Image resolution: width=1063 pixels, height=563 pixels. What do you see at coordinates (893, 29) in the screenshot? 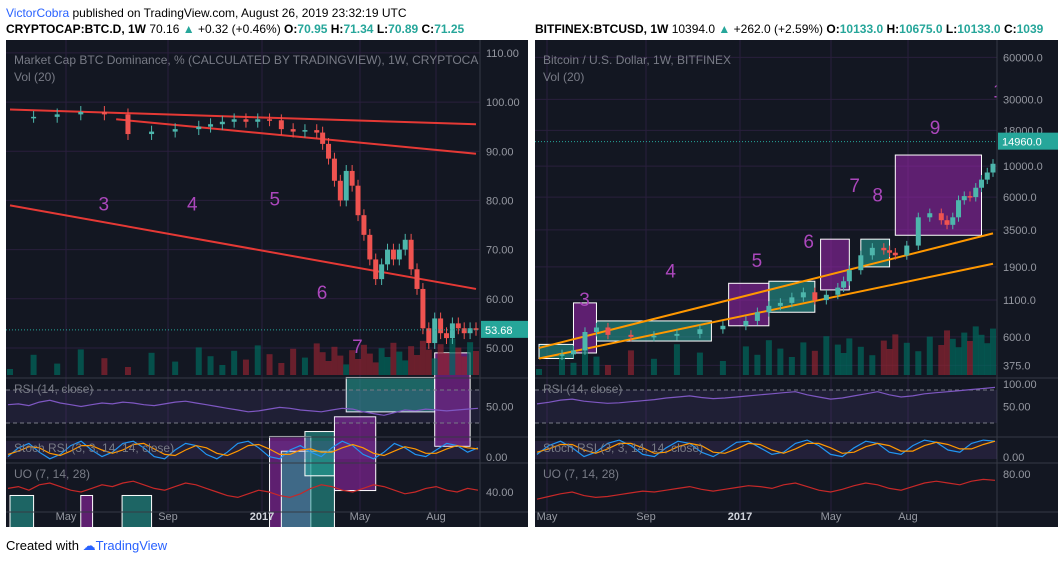
I see `right-h-label: H:` at bounding box center [893, 29].